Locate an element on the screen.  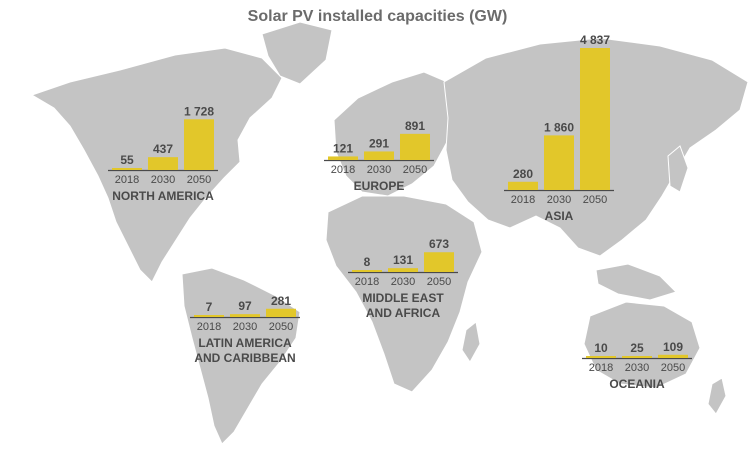
region-label: AND AFRICA is located at coordinates (403, 313).